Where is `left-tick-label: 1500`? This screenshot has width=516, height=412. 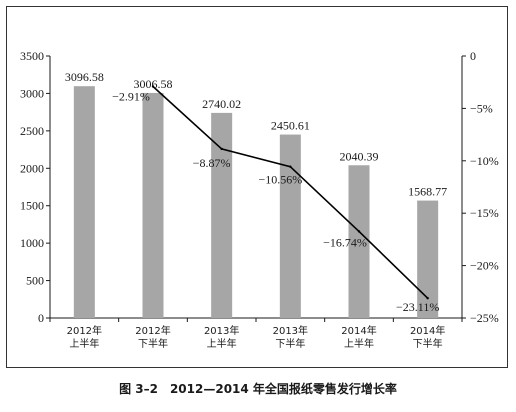
left-tick-label: 1500 is located at coordinates (32, 206).